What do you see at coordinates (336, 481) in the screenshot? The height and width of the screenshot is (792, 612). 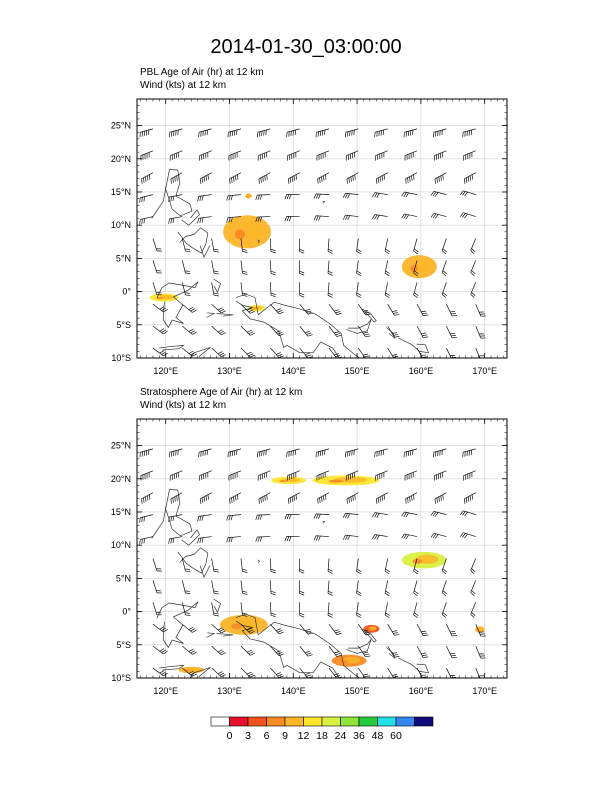 I see `age-region-peak` at bounding box center [336, 481].